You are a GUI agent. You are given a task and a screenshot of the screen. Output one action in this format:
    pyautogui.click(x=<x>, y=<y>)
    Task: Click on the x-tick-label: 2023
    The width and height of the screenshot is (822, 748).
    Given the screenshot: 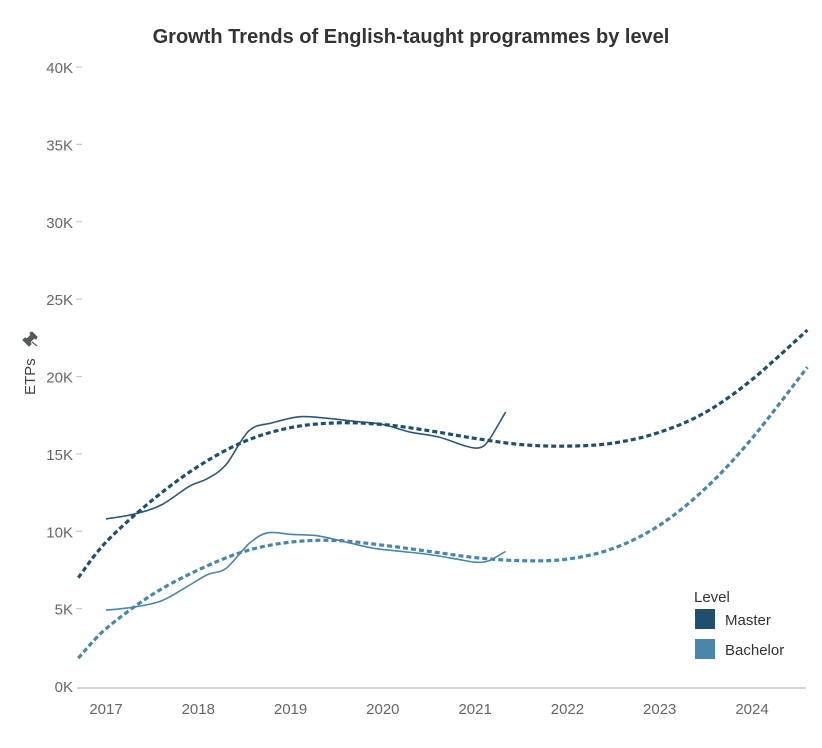 What is the action you would take?
    pyautogui.click(x=659, y=709)
    